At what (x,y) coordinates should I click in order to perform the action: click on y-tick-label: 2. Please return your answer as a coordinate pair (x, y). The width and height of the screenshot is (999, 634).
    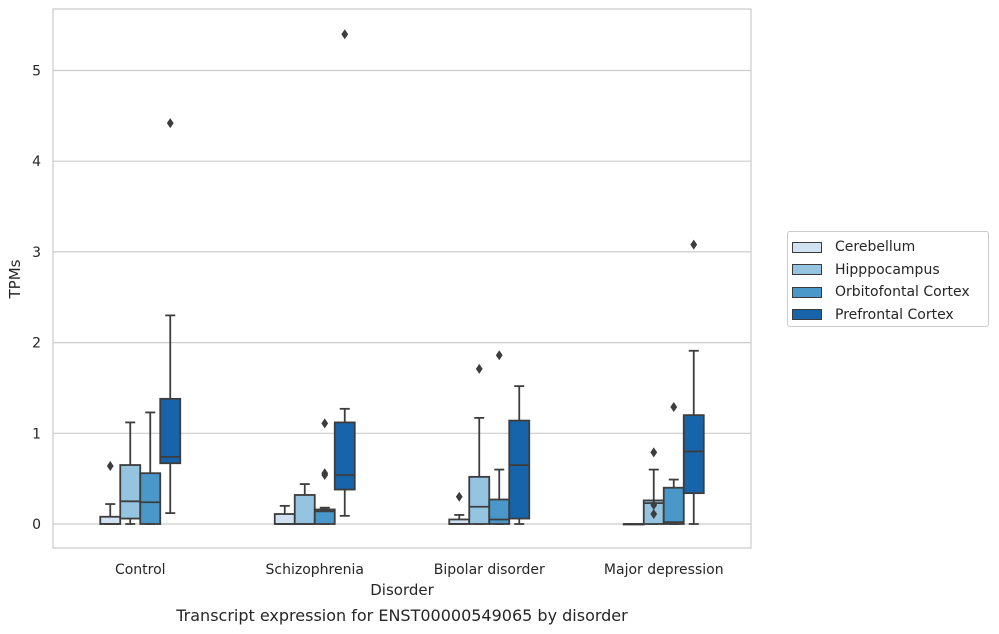
    Looking at the image, I should click on (36, 344).